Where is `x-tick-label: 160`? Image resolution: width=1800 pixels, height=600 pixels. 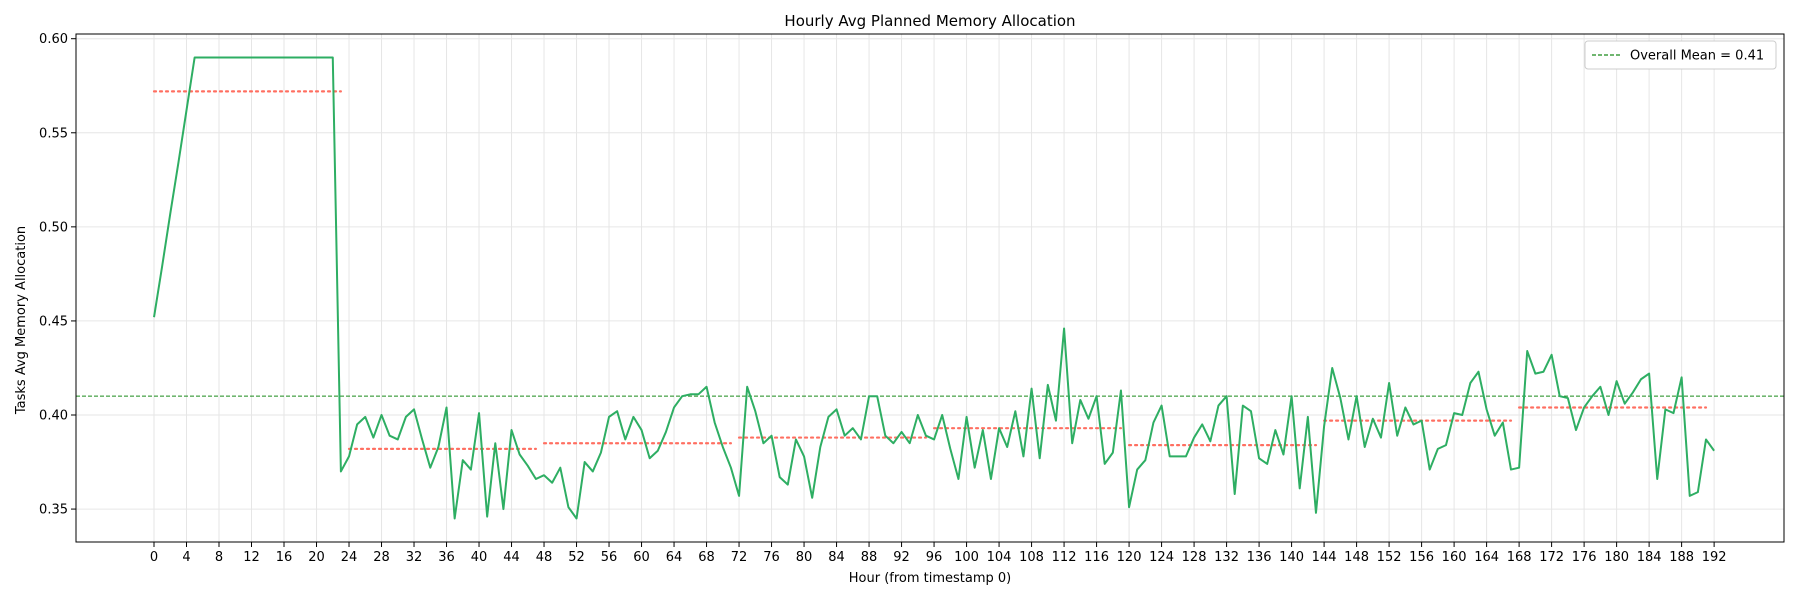
x-tick-label: 160 is located at coordinates (1454, 557).